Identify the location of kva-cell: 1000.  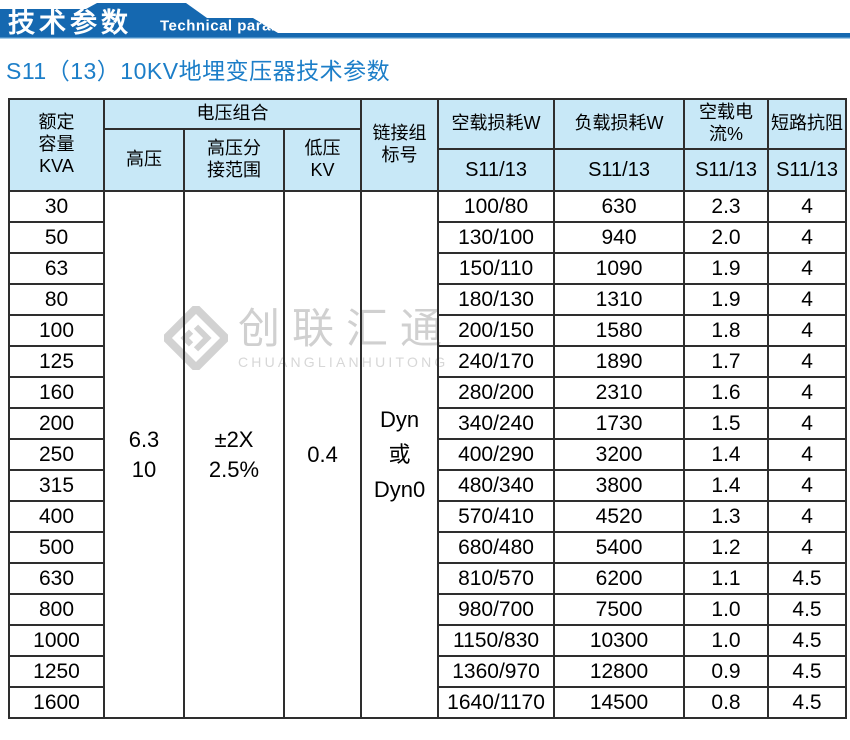
(56, 640).